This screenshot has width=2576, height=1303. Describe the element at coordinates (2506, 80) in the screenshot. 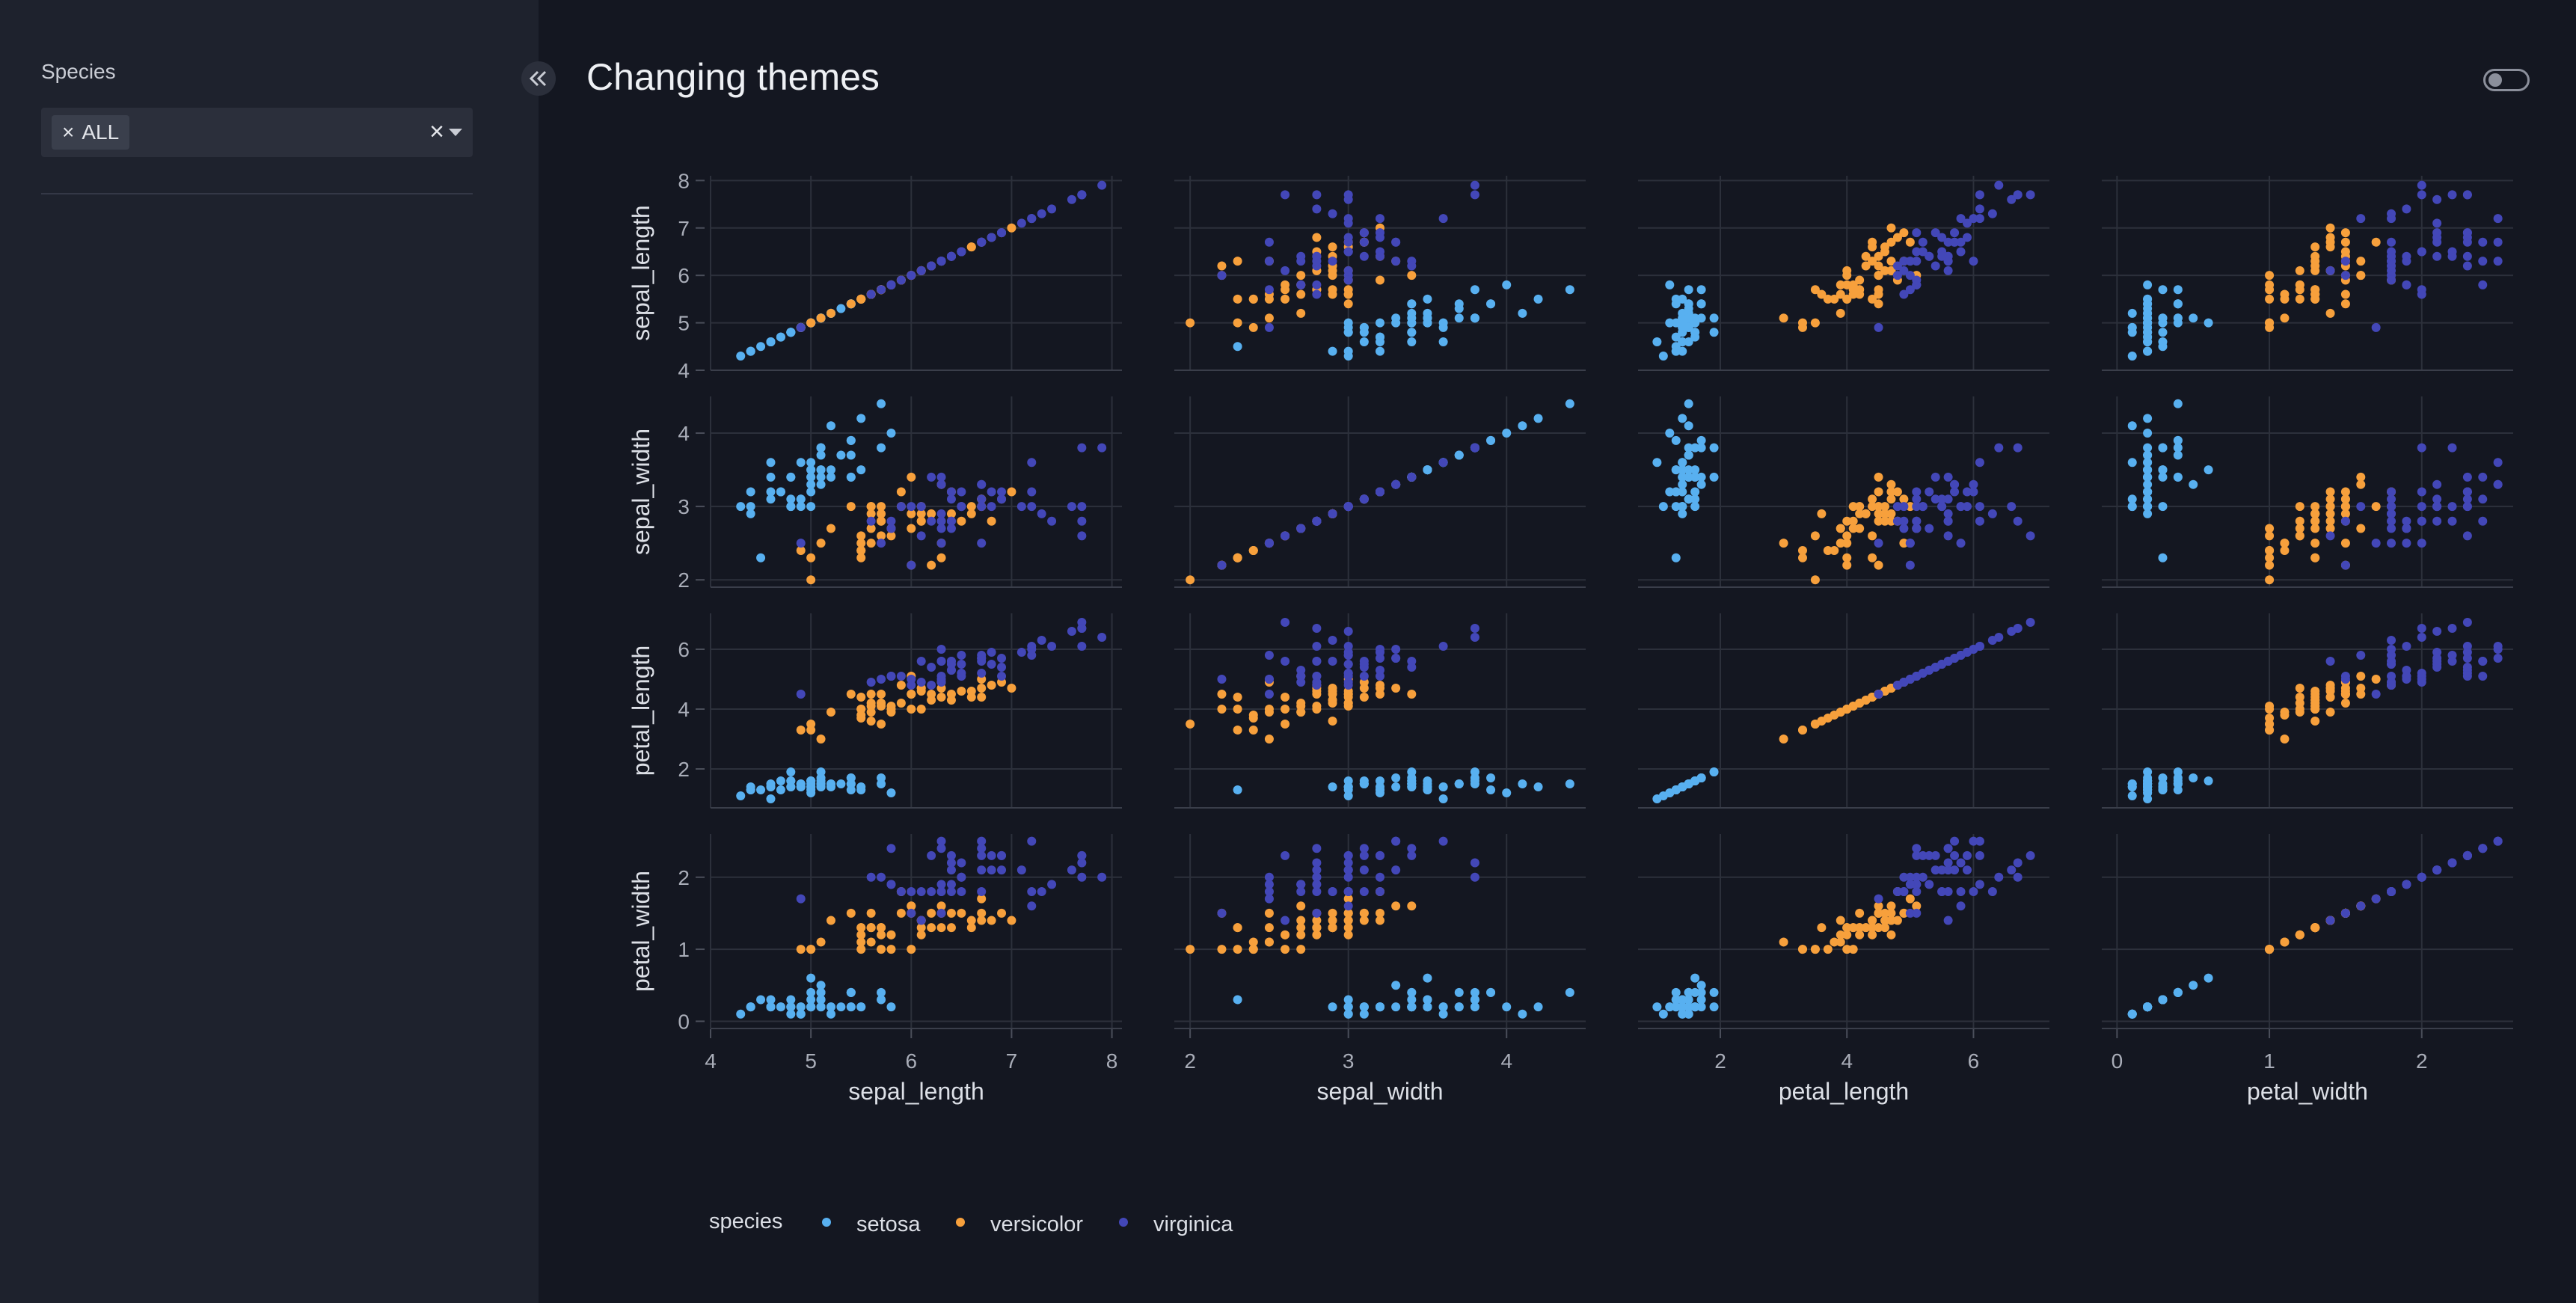

I see `theme-toggle-switch` at that location.